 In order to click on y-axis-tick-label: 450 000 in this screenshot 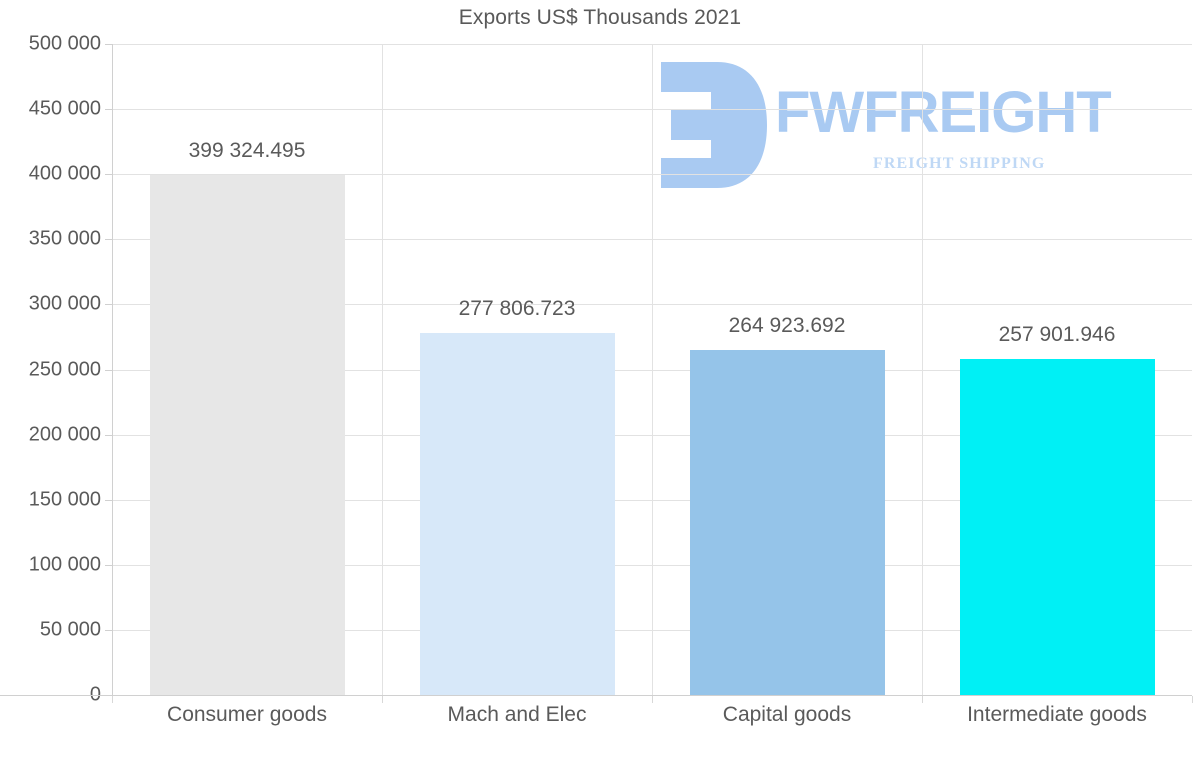, I will do `click(64, 108)`.